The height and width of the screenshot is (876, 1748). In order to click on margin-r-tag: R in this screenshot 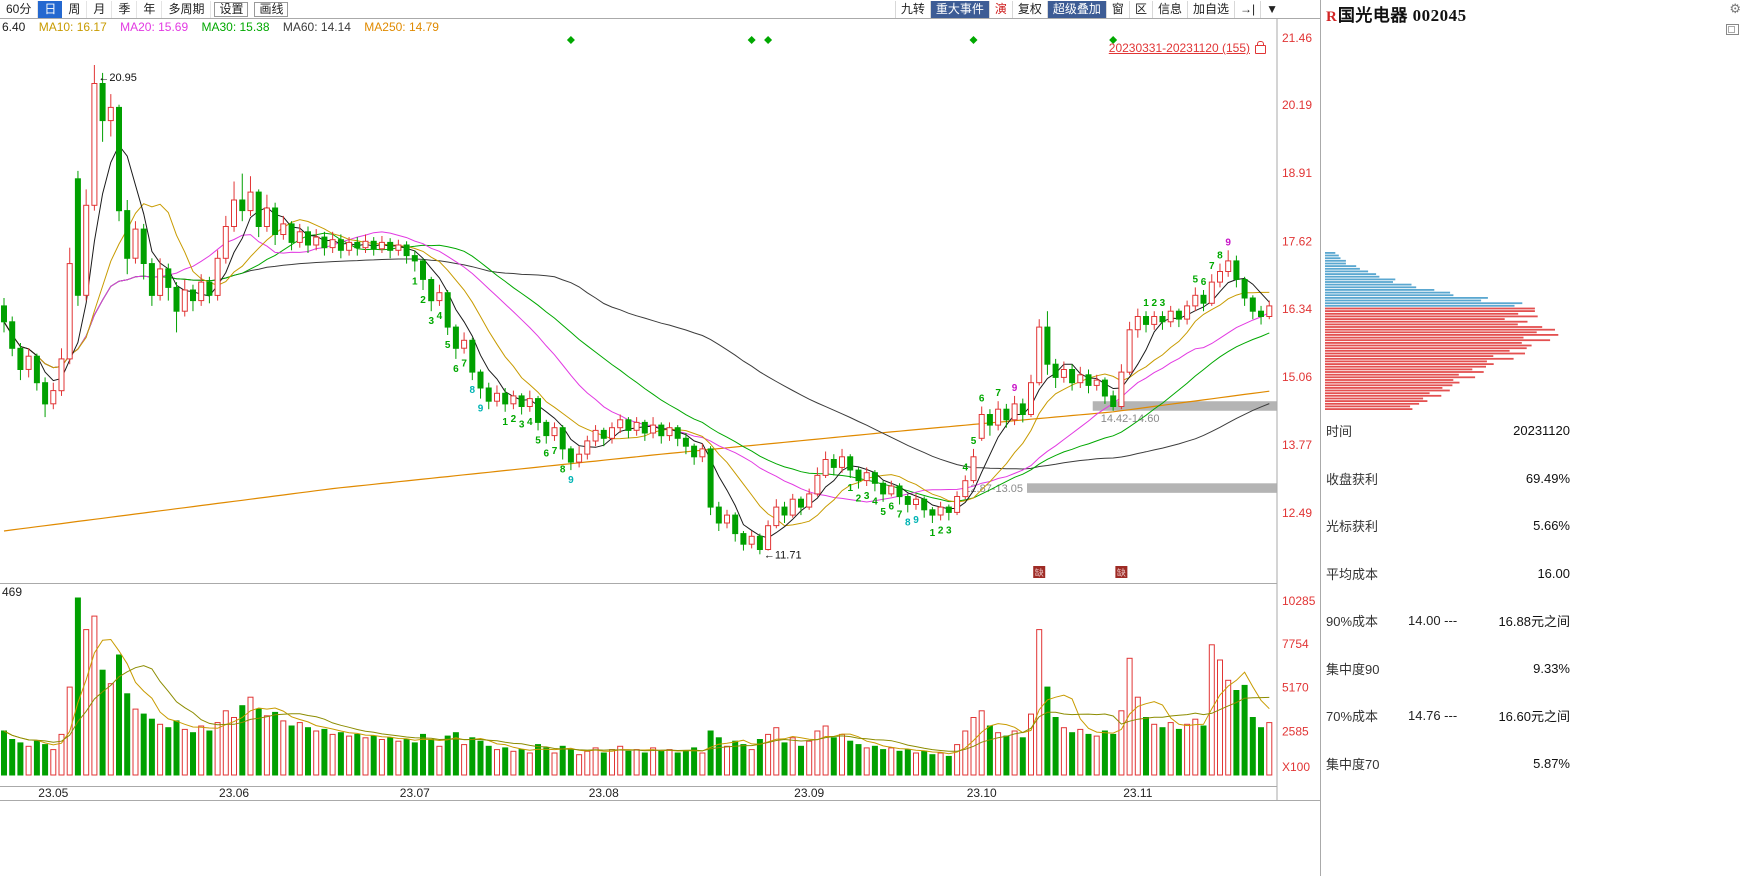, I will do `click(1331, 17)`.